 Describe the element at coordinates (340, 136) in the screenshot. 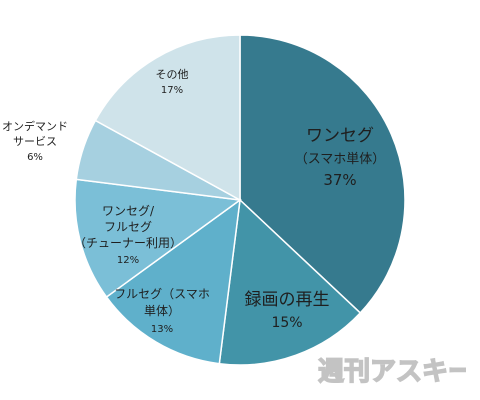

I see `slice-label-line: ワンセグ` at that location.